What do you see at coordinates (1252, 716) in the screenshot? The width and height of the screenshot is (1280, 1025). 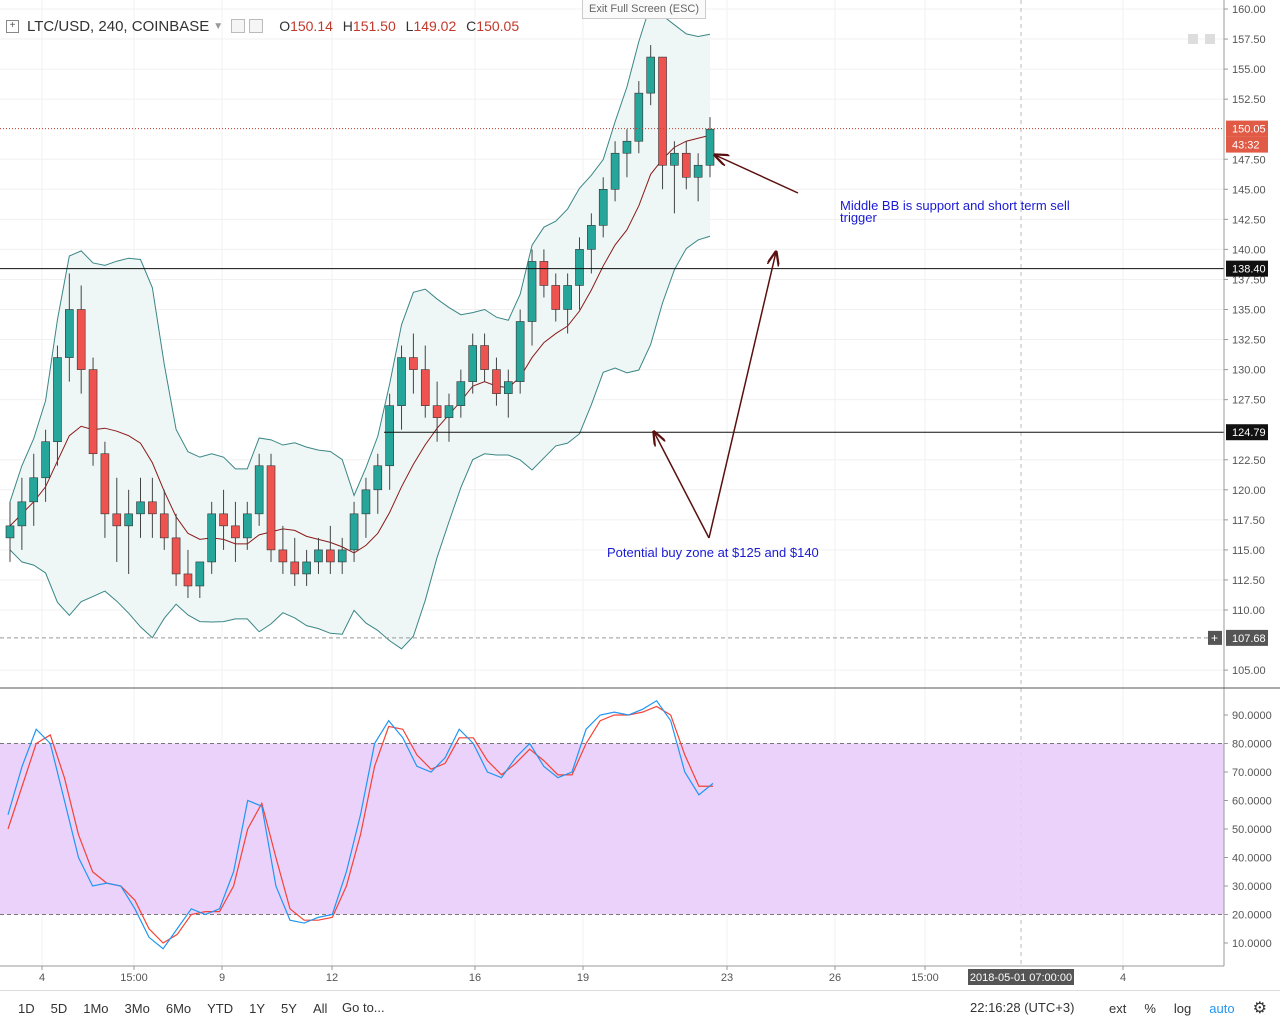 I see `osc-tick-label: 90.0000` at bounding box center [1252, 716].